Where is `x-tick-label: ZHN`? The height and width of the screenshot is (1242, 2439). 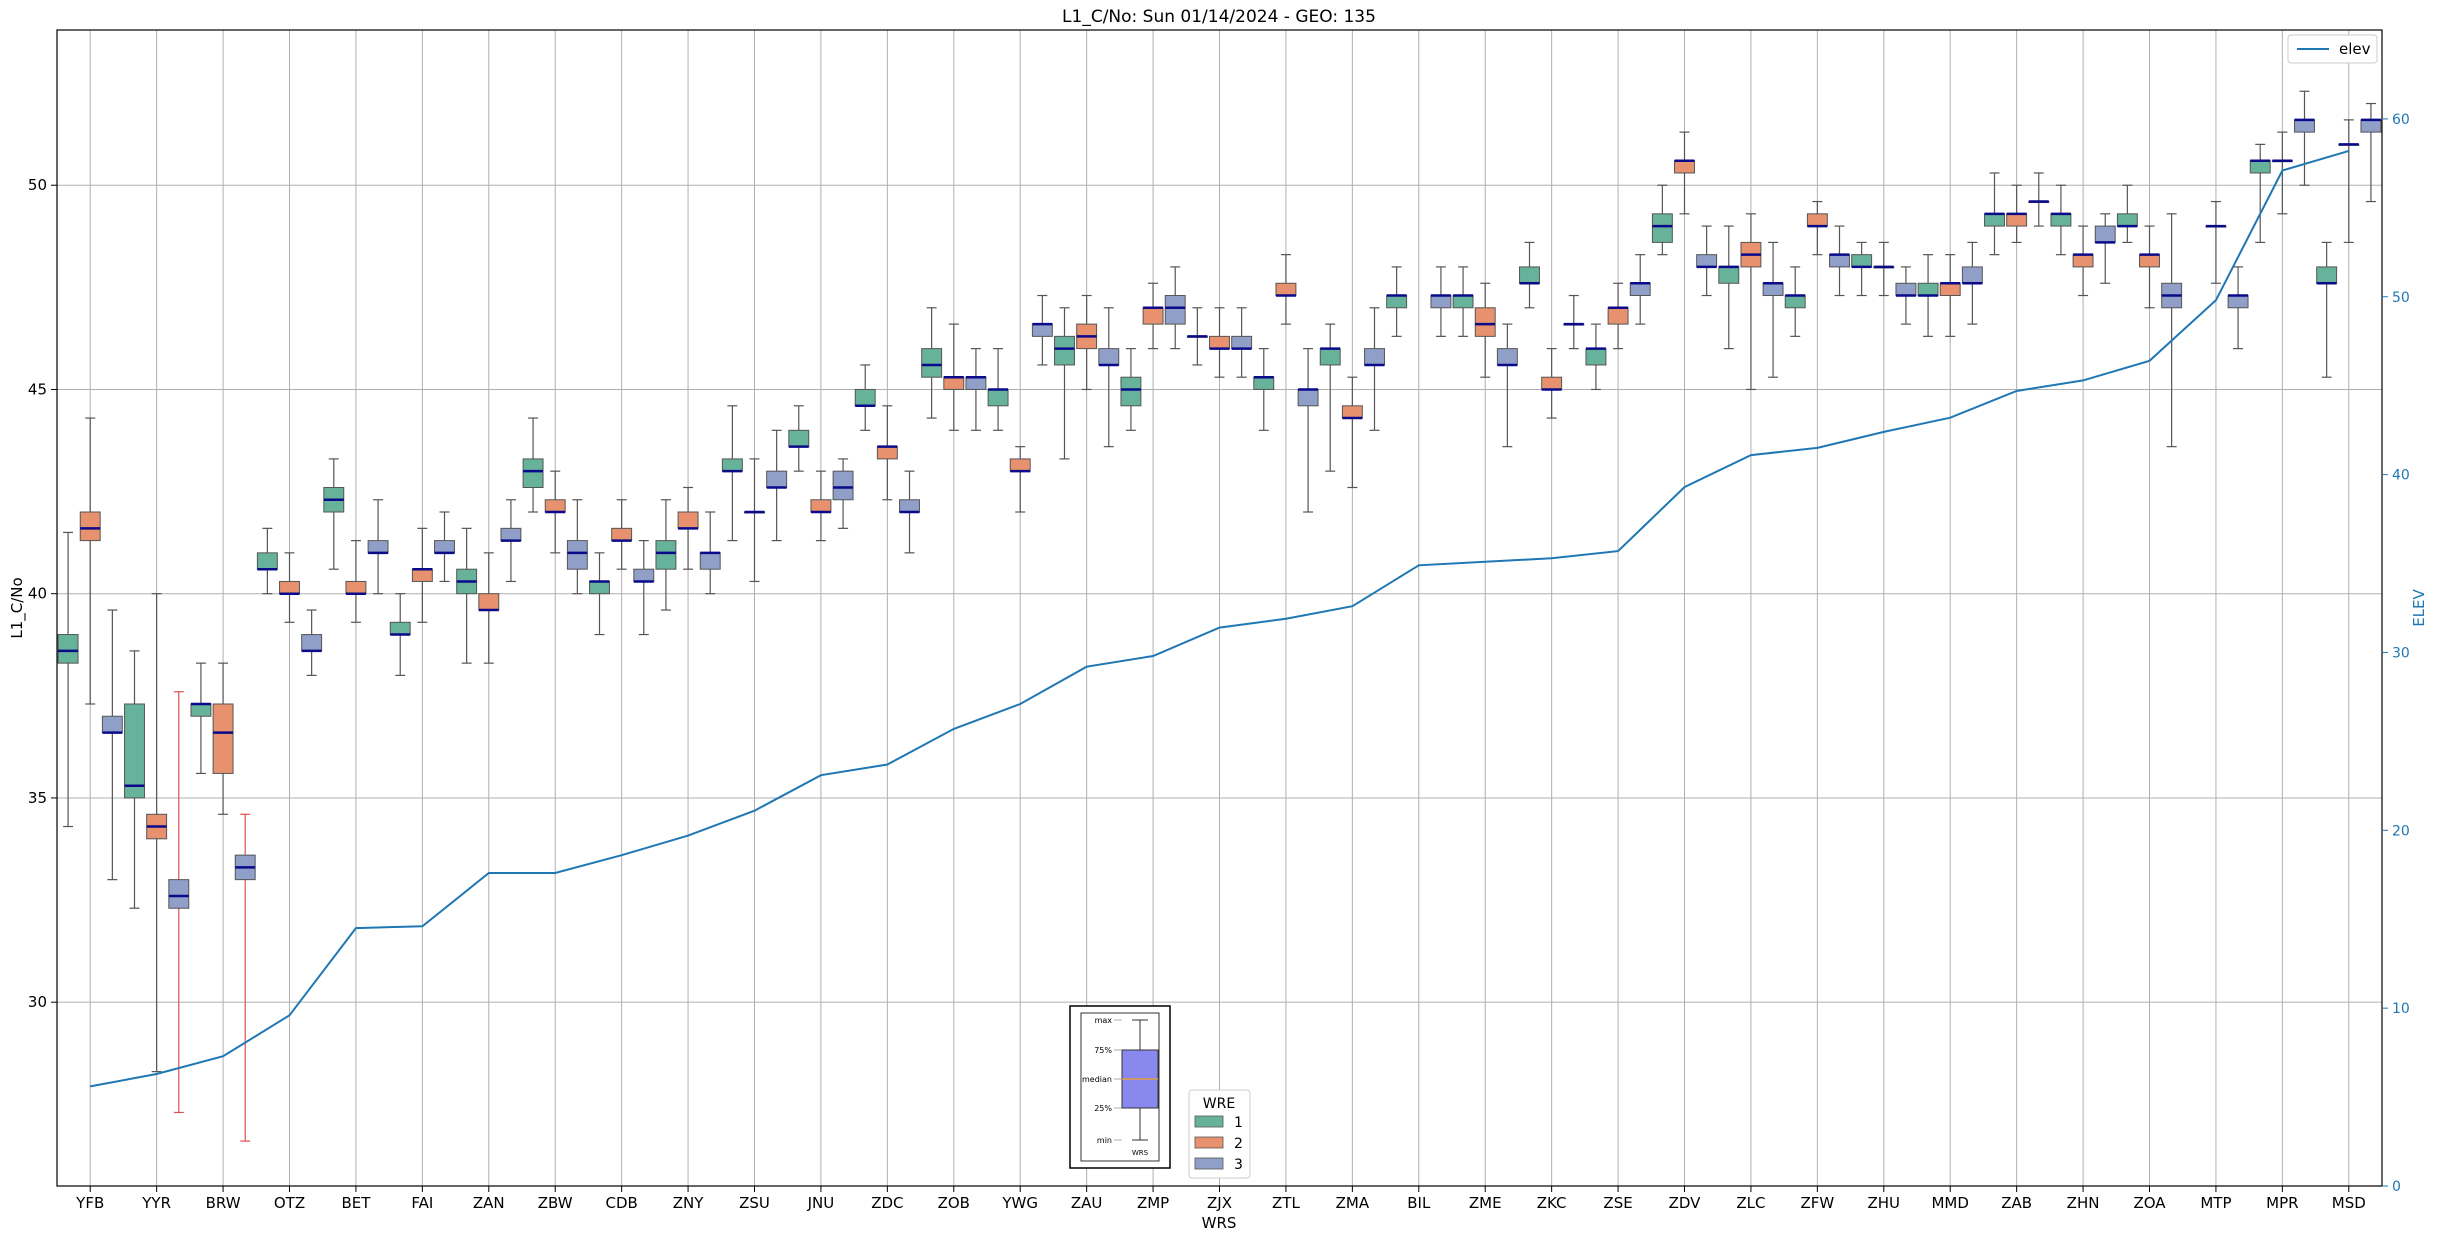
x-tick-label: ZHN is located at coordinates (2083, 1203).